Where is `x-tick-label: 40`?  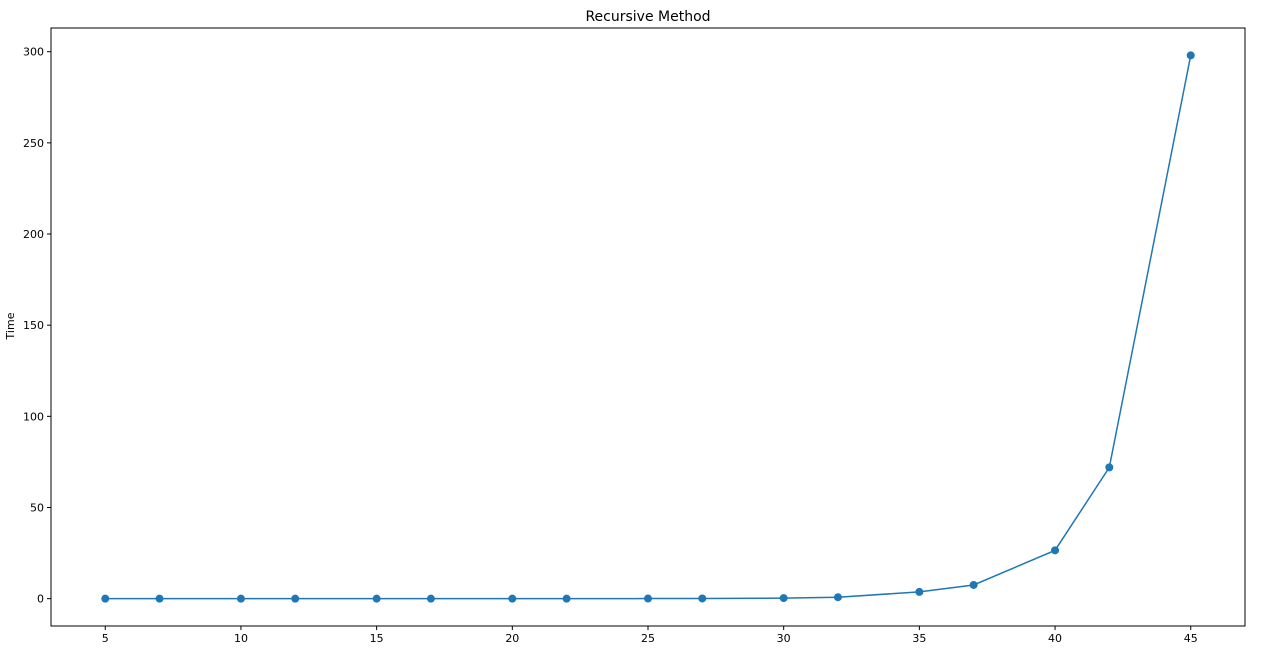 x-tick-label: 40 is located at coordinates (1055, 638).